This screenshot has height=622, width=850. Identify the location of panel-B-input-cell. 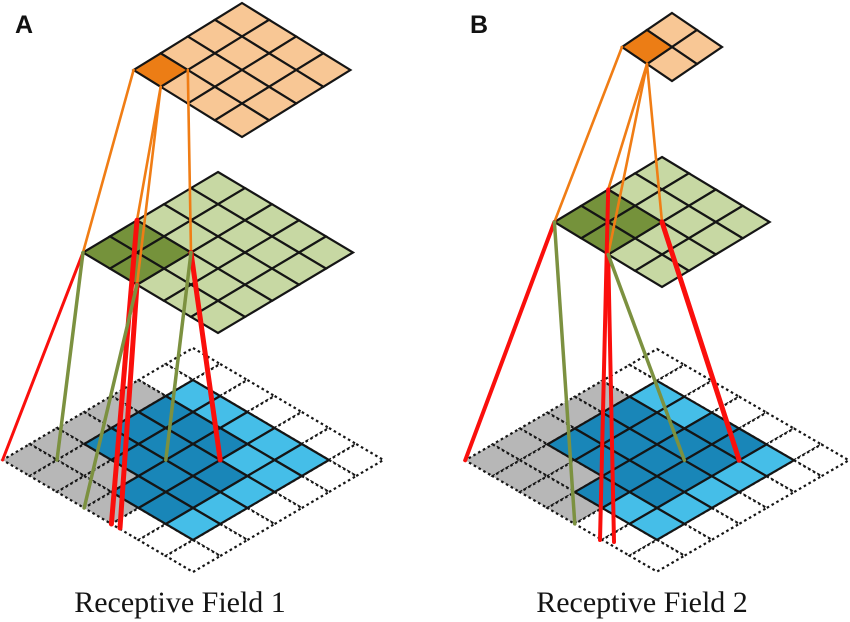
(657, 555).